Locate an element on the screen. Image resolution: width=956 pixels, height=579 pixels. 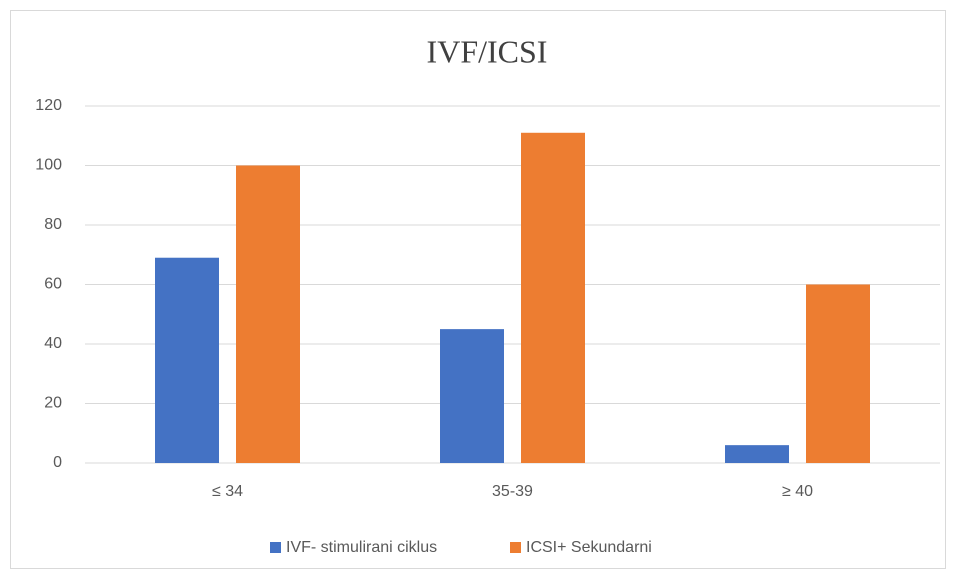
x-tick-label: 35-39 is located at coordinates (512, 491).